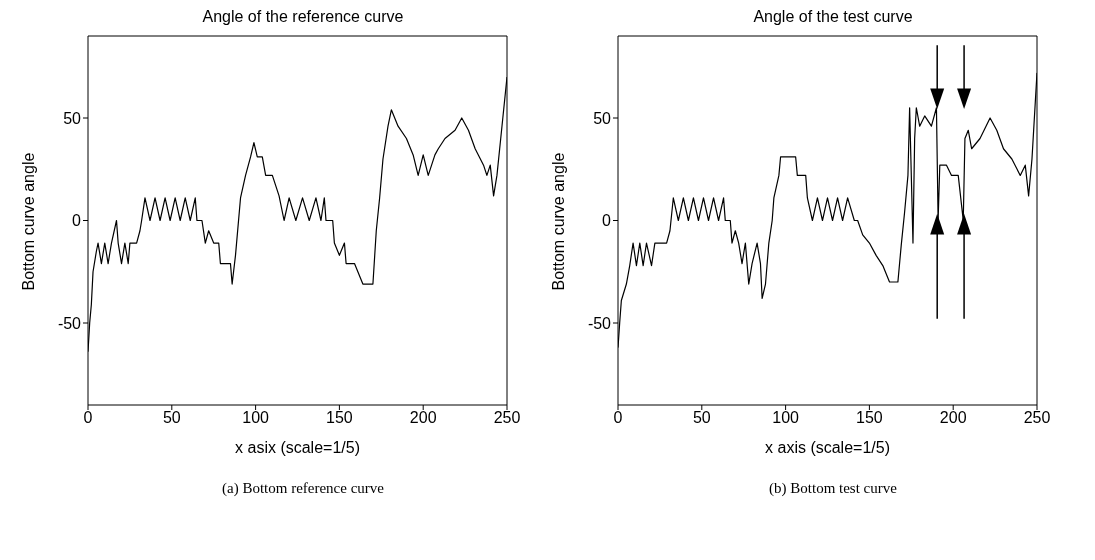  Describe the element at coordinates (827, 447) in the screenshot. I see `x-axis-title: x axis (scale=1/5)` at that location.